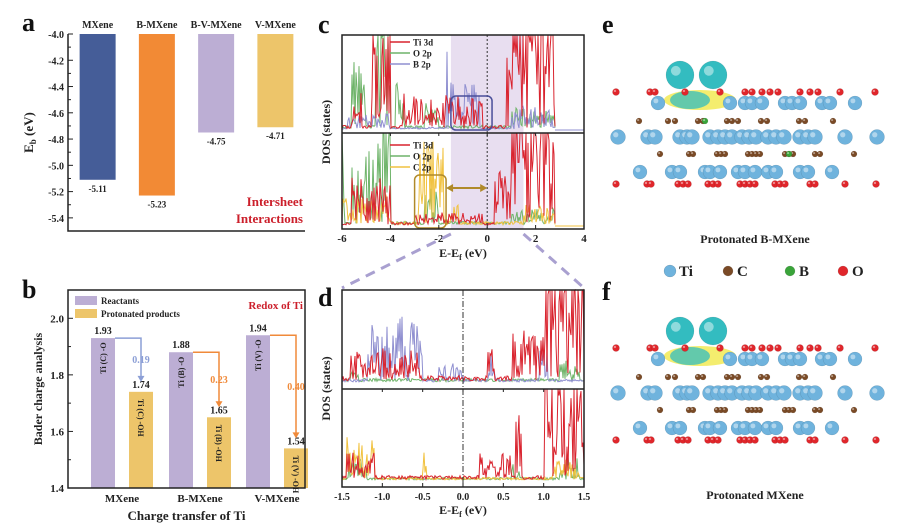 The height and width of the screenshot is (532, 908). What do you see at coordinates (326, 132) in the screenshot?
I see `y-axis-label: DOS (states)` at bounding box center [326, 132].